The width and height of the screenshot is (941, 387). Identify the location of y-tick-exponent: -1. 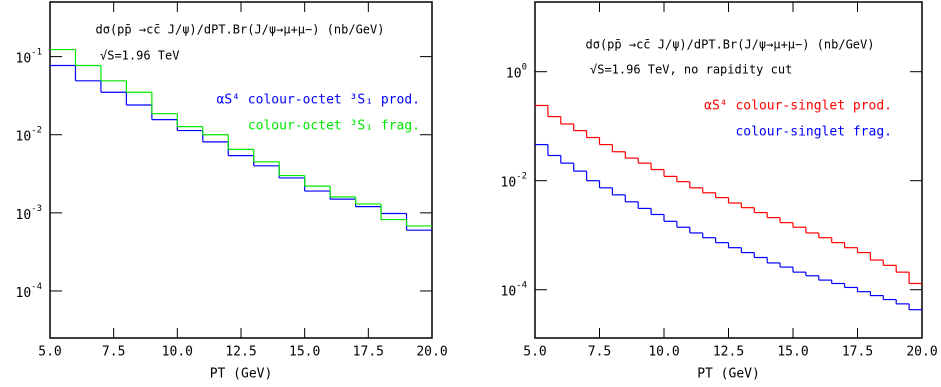
(36, 52).